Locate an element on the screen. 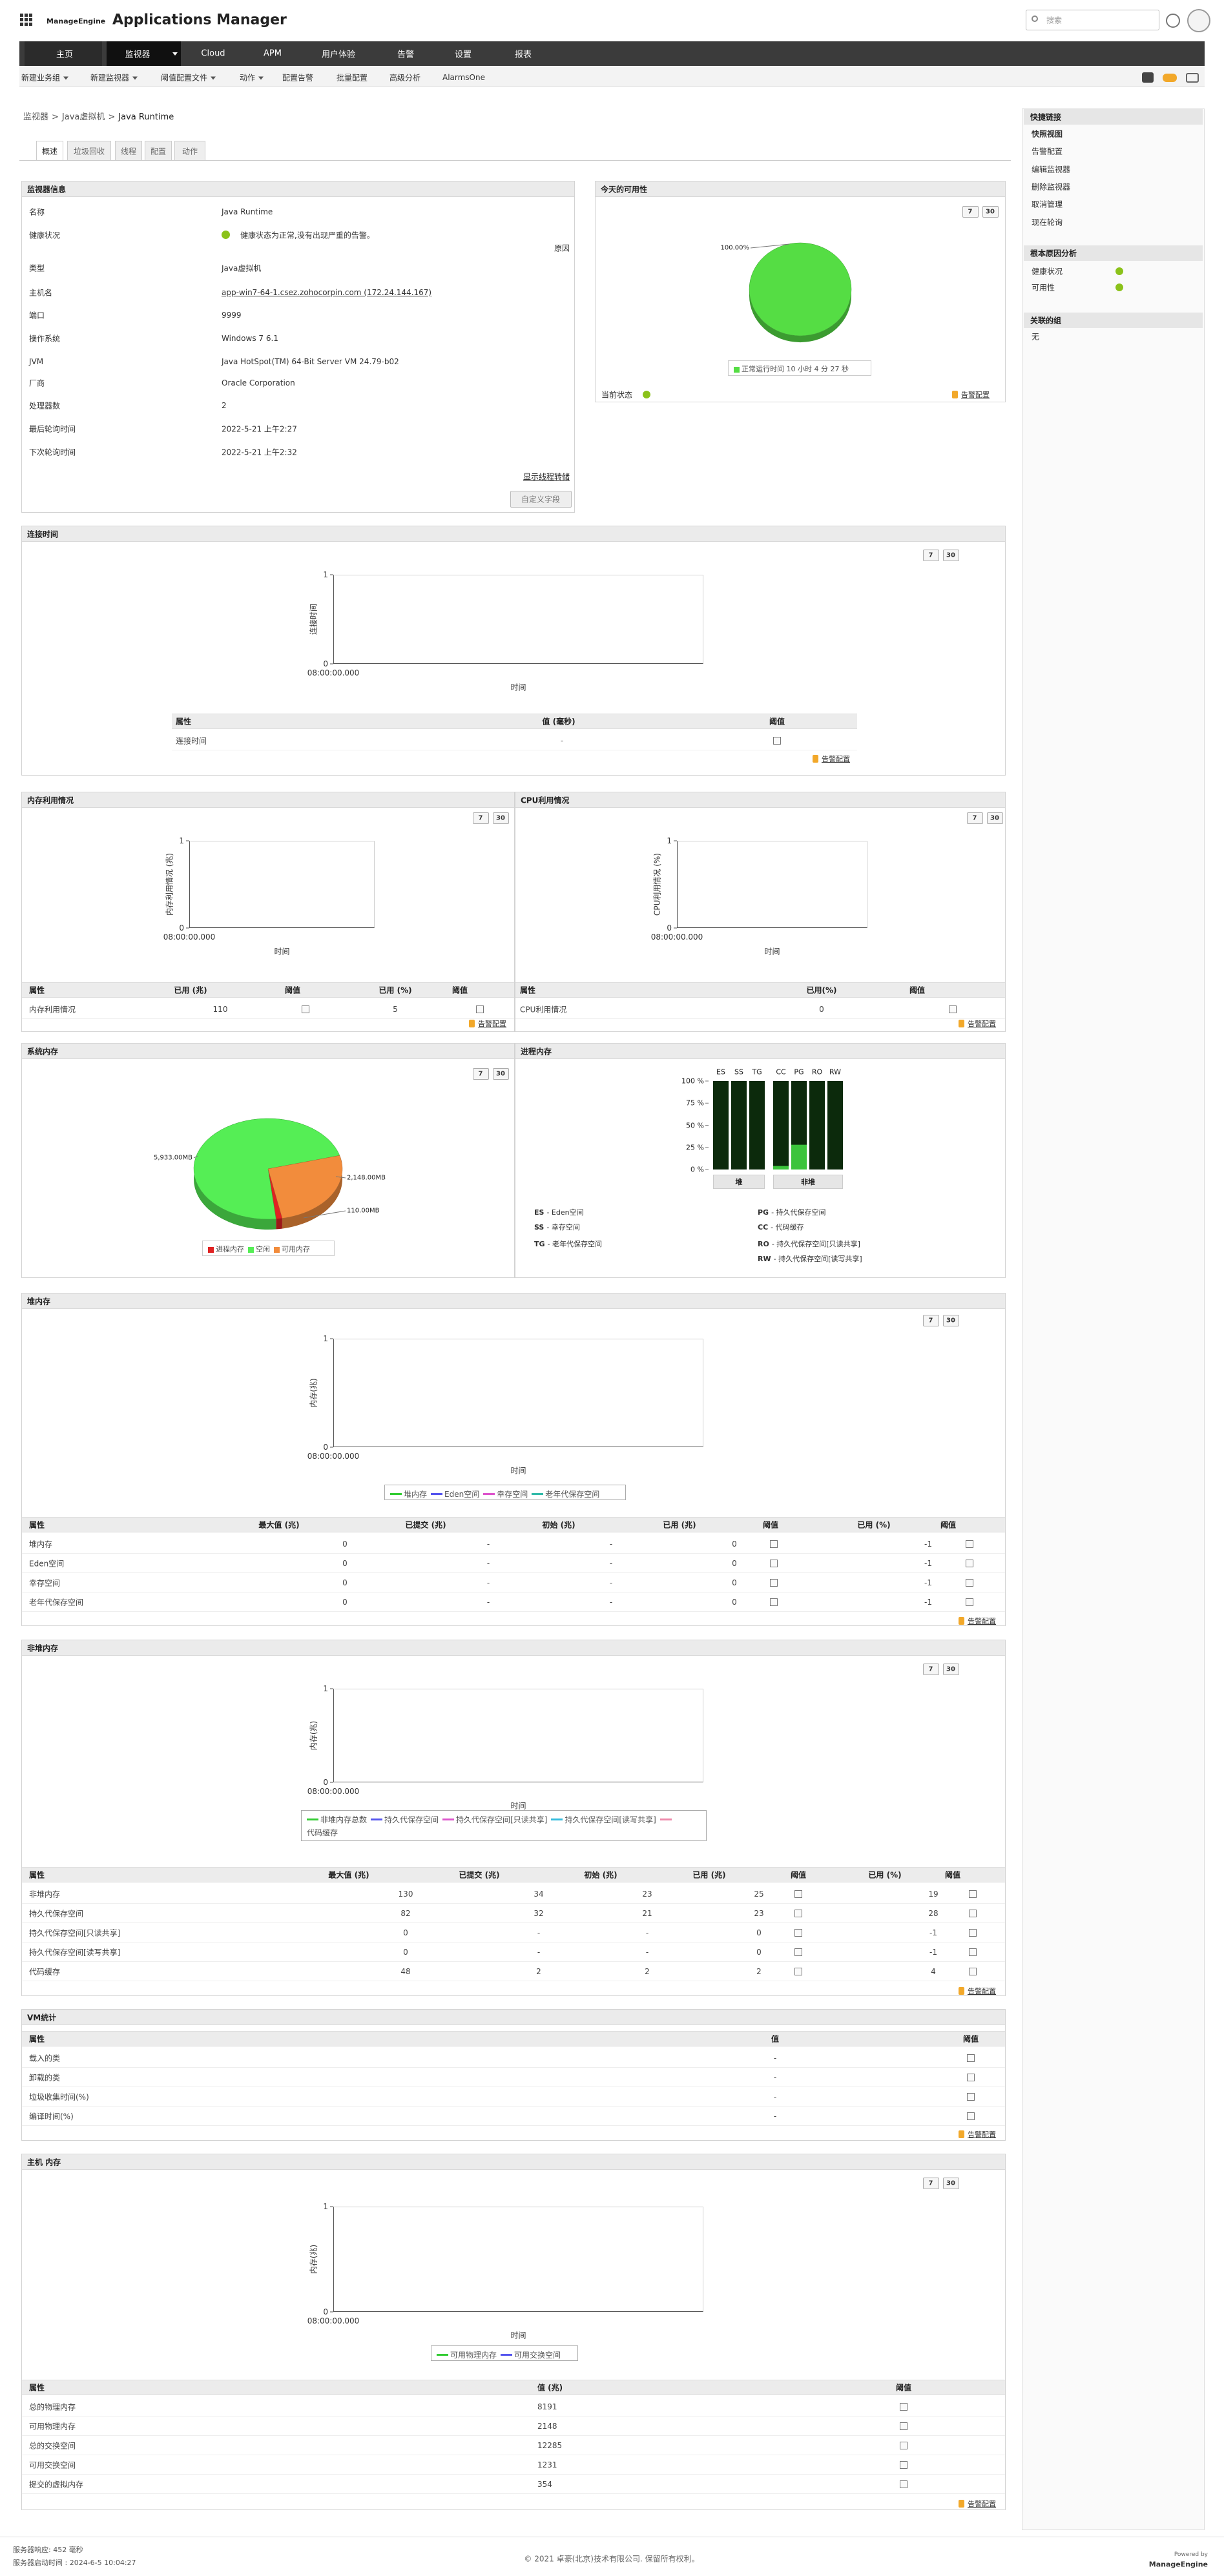 The image size is (1224, 2576). search-box is located at coordinates (1092, 20).